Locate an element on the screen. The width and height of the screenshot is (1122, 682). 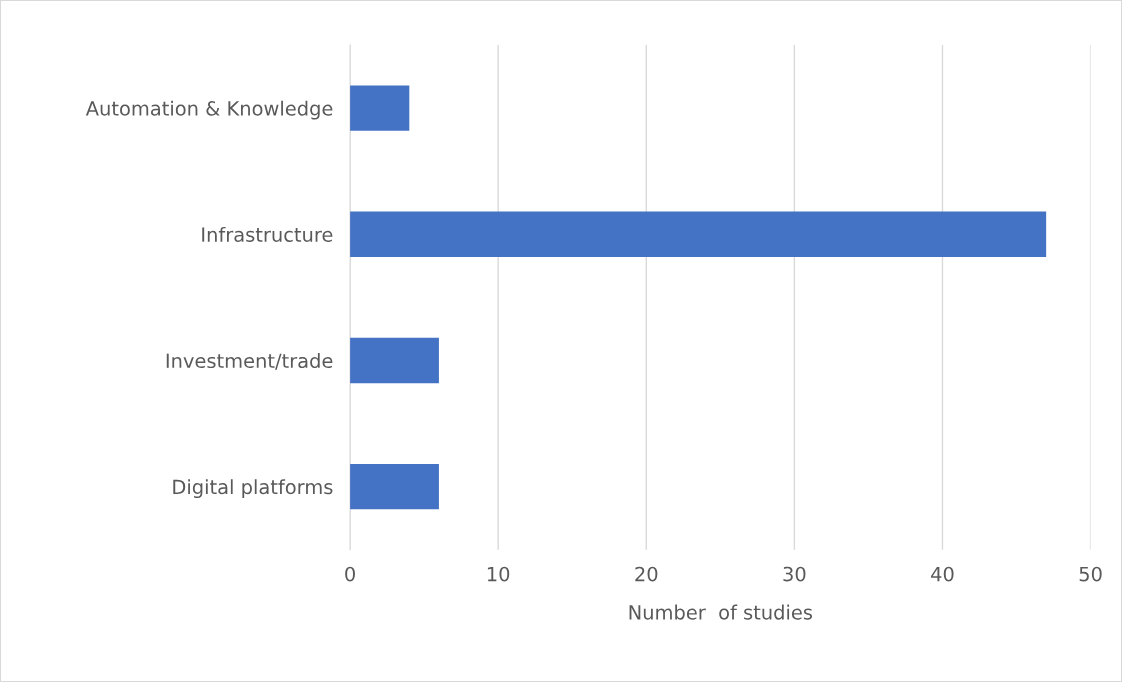
x-tick-label: 0 is located at coordinates (350, 574).